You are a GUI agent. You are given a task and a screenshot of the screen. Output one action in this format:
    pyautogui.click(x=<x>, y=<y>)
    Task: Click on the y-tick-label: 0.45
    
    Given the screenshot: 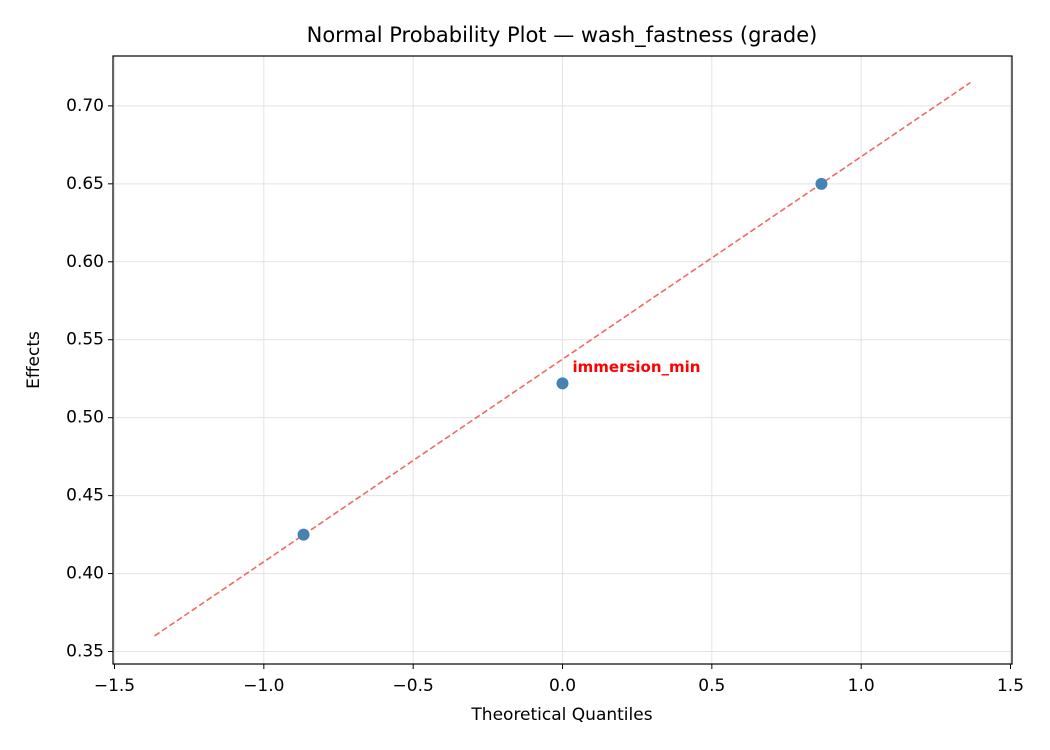 What is the action you would take?
    pyautogui.click(x=85, y=496)
    